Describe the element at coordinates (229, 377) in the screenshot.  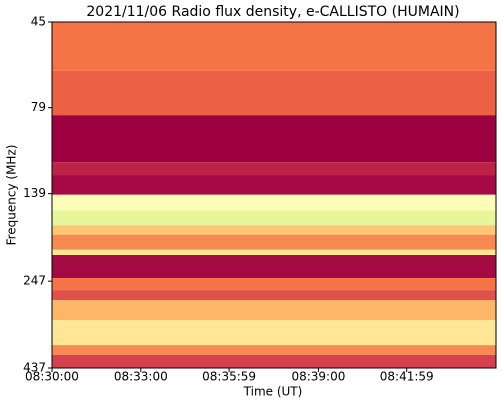
I see `x-tick-label: 08:35:59` at that location.